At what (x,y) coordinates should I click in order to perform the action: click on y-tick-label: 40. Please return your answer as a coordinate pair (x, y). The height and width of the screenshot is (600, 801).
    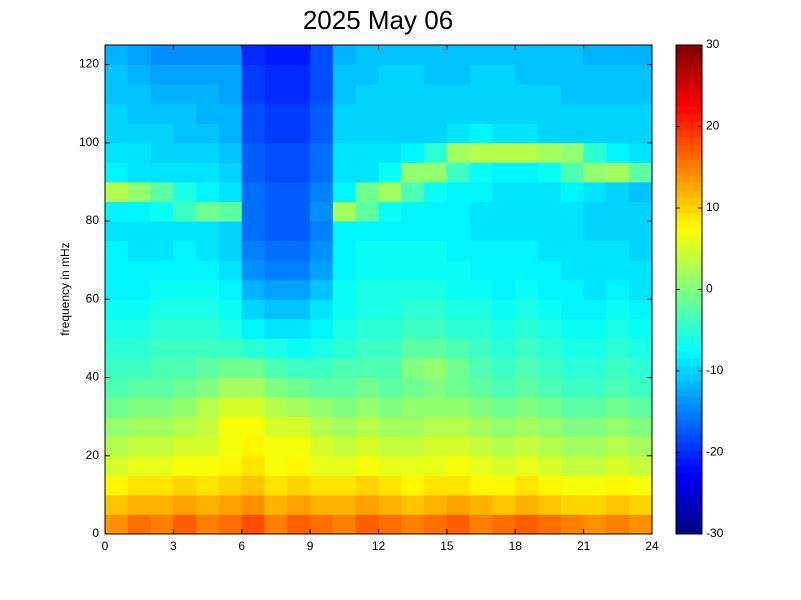
    Looking at the image, I should click on (93, 377).